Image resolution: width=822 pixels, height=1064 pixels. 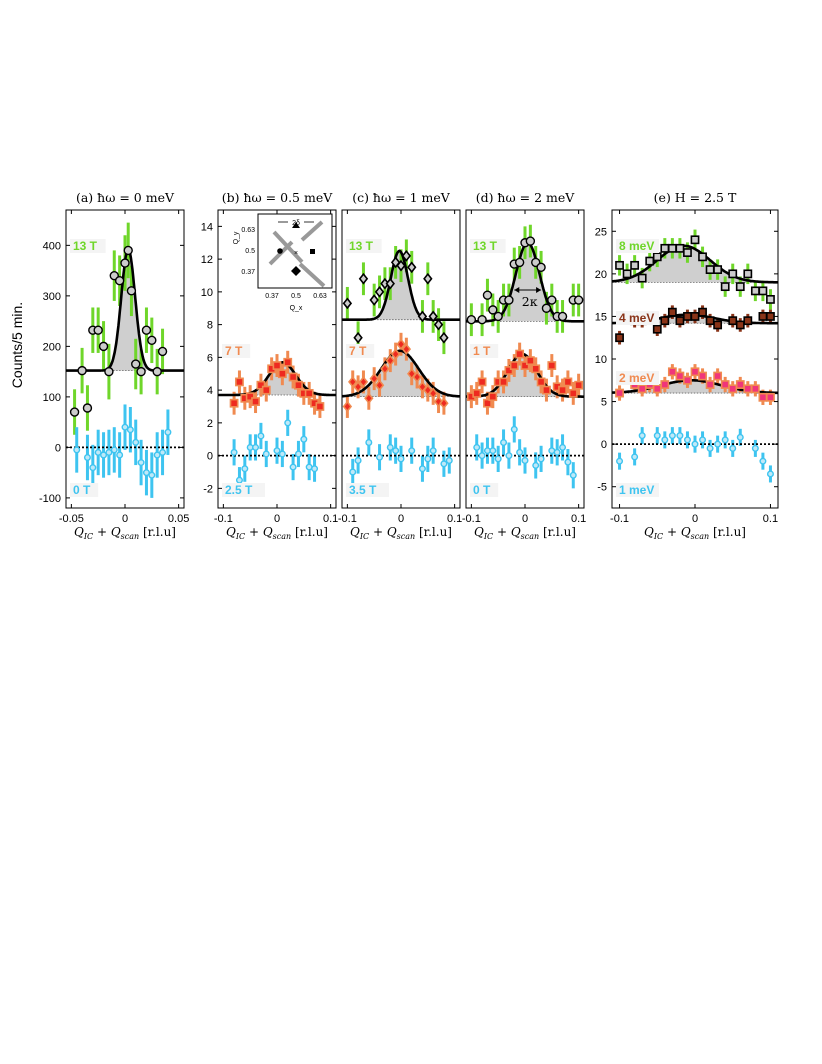 What do you see at coordinates (601, 317) in the screenshot?
I see `y-tick-label: 15` at bounding box center [601, 317].